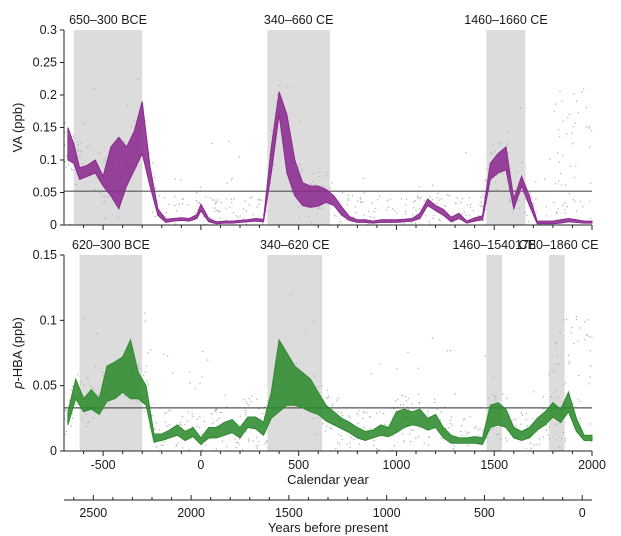 This screenshot has width=621, height=536. I want to click on y-tick-label: 0.1, so click(48, 320).